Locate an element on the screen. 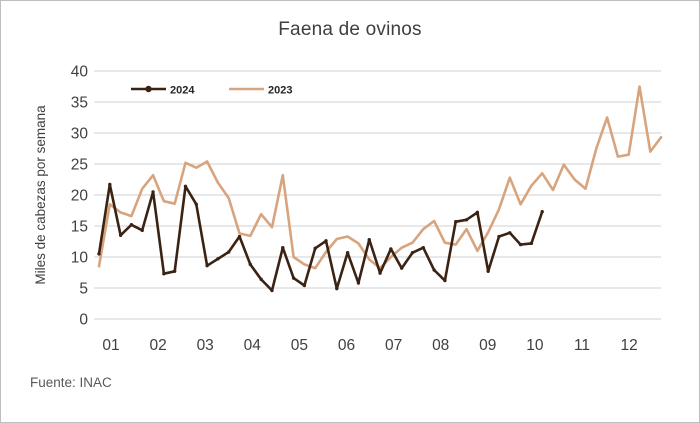  legend-label-2024: 2024 is located at coordinates (182, 91).